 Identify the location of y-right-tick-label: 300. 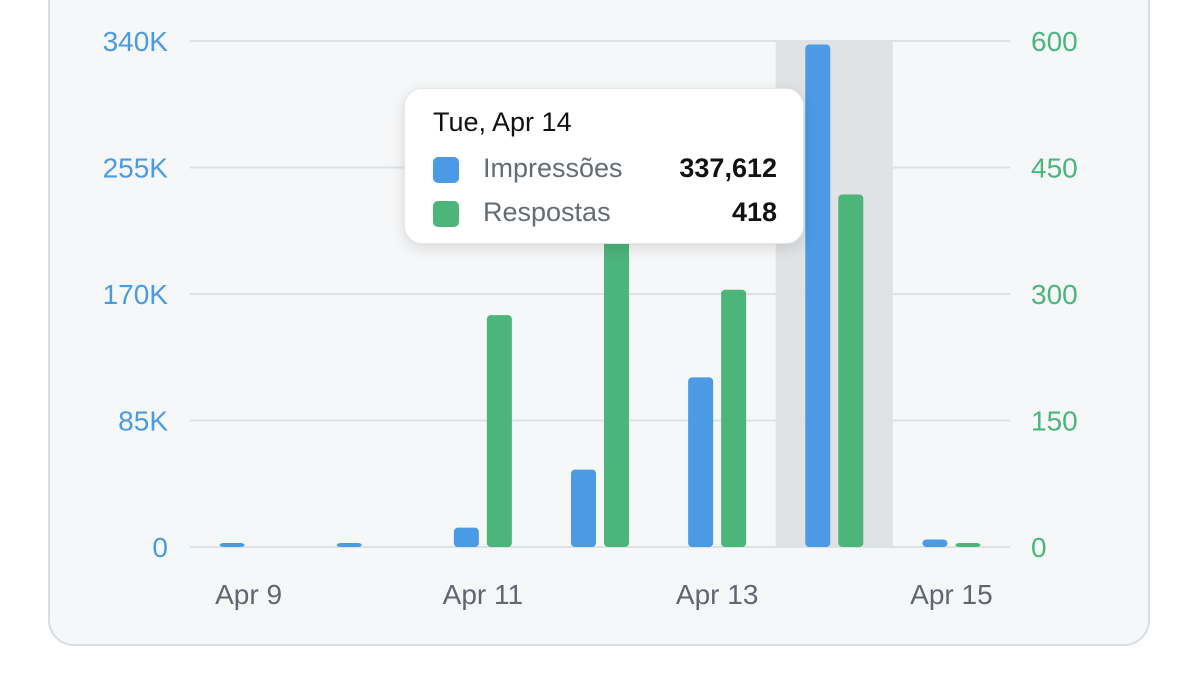
(1054, 294).